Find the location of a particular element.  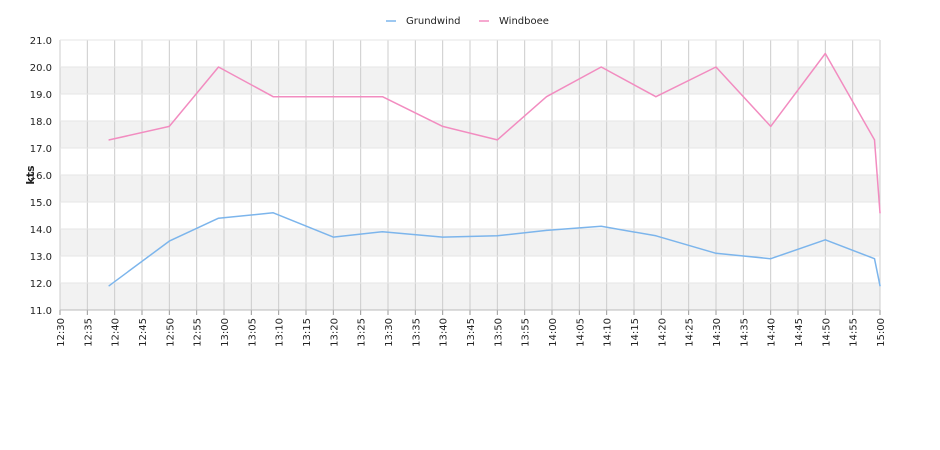

y-tick-label: 15.0 is located at coordinates (41, 203).